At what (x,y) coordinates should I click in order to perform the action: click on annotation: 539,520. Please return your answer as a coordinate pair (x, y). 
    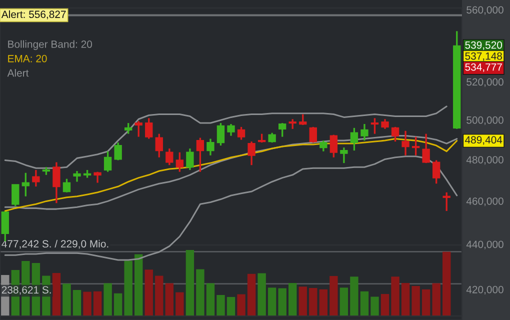
    Looking at the image, I should click on (483, 45).